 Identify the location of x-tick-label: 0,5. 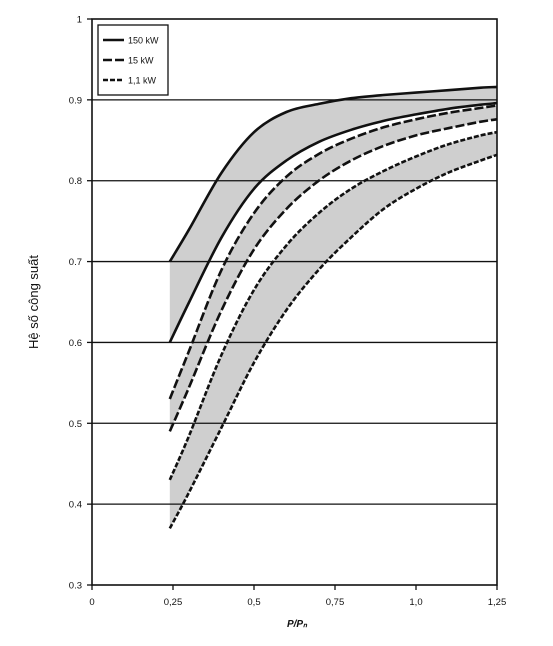
(253, 602).